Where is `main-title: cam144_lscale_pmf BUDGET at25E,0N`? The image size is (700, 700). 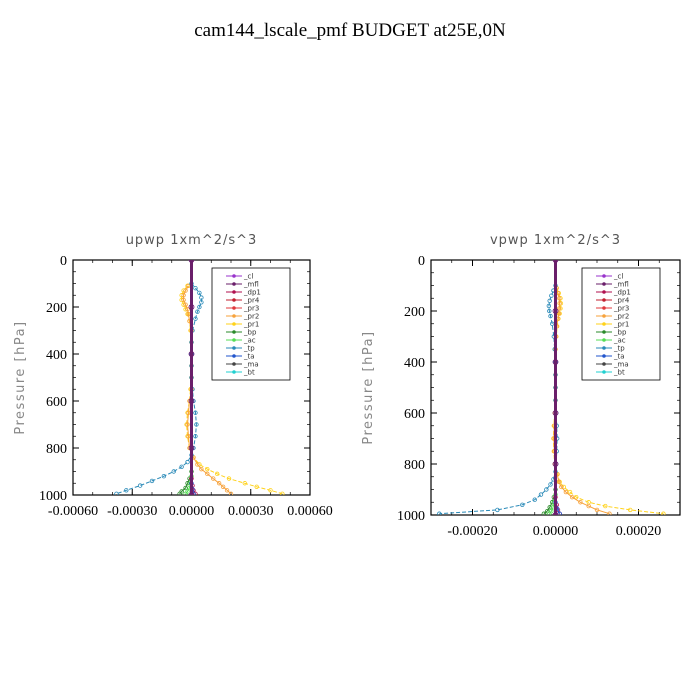
main-title: cam144_lscale_pmf BUDGET at25E,0N is located at coordinates (350, 30).